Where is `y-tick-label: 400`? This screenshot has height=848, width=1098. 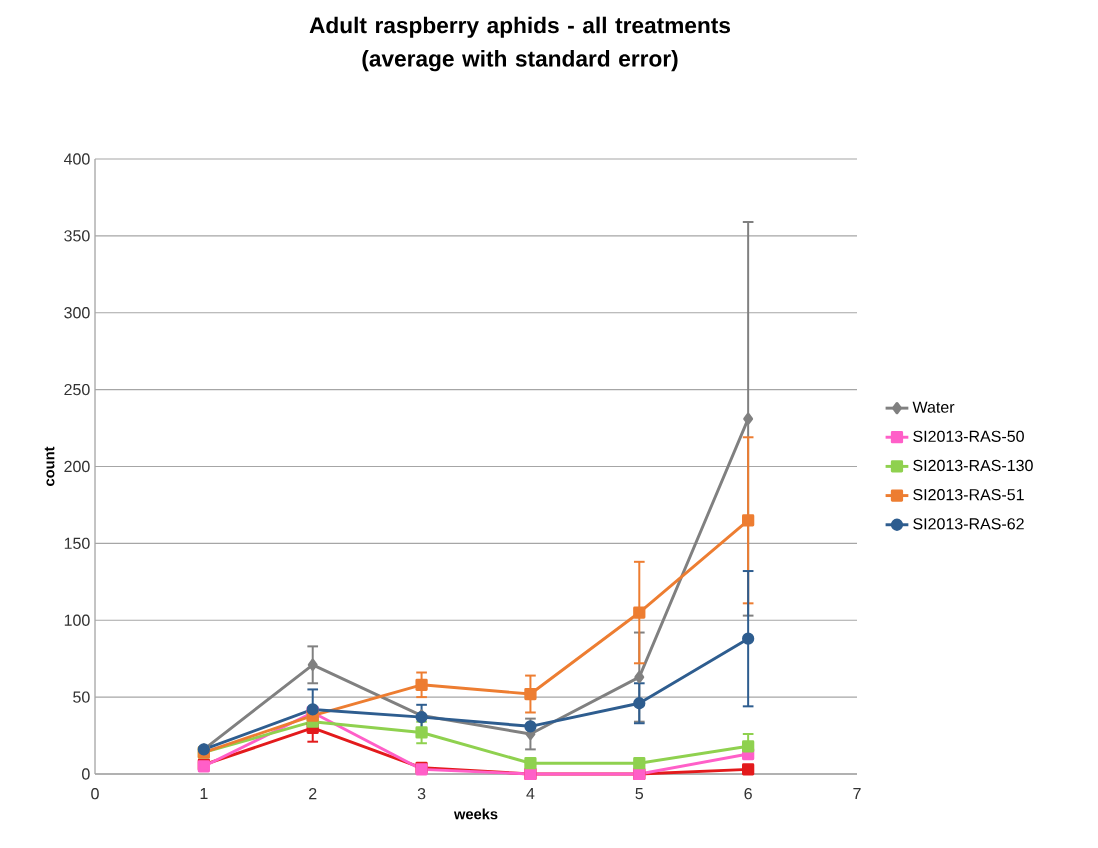
y-tick-label: 400 is located at coordinates (76, 159).